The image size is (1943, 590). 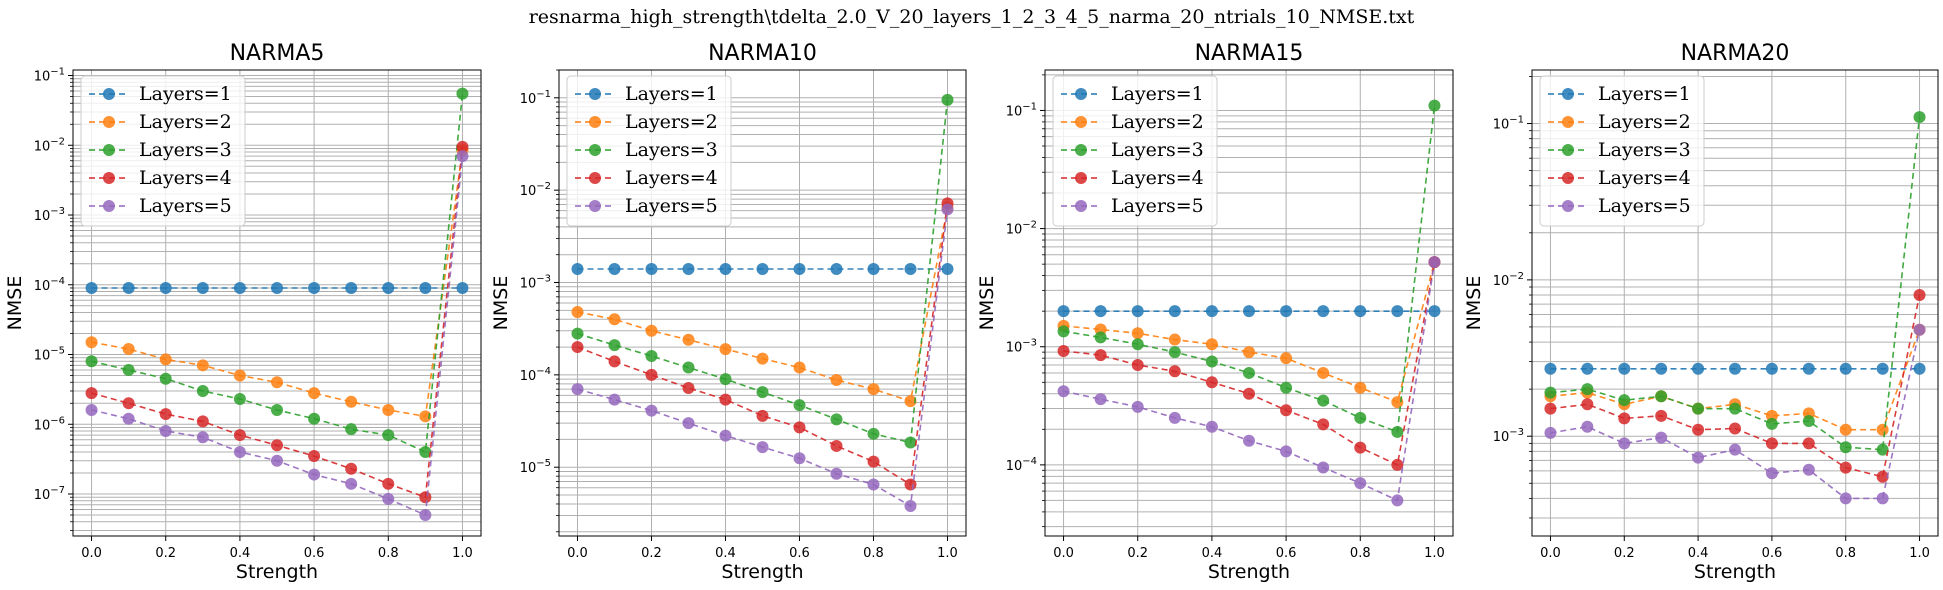 What do you see at coordinates (185, 178) in the screenshot?
I see `legend-label: Layers=4` at bounding box center [185, 178].